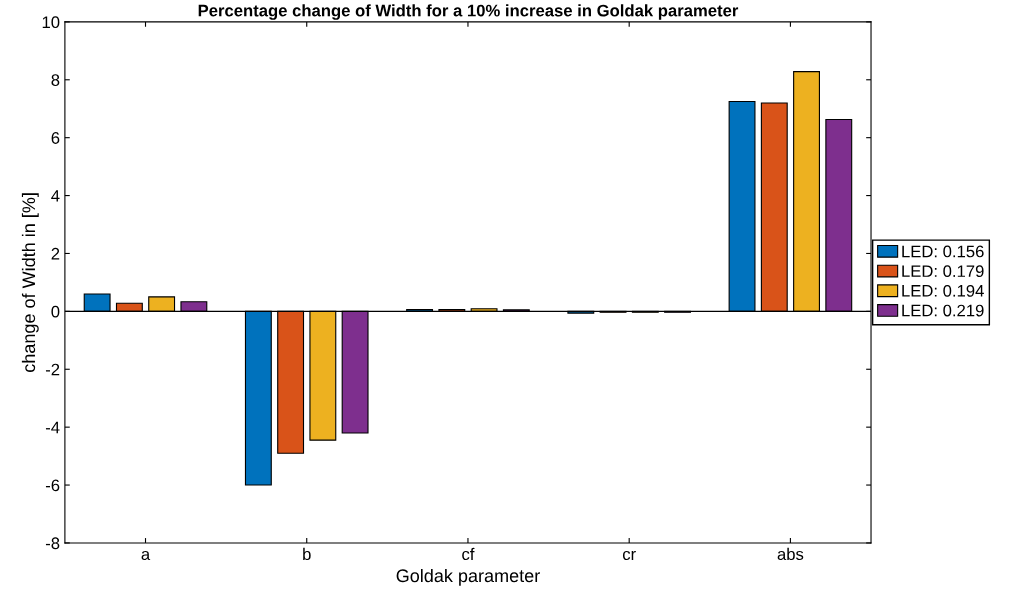 The image size is (1014, 608). Describe the element at coordinates (943, 271) in the screenshot. I see `legend-label: LED: 0.179` at that location.